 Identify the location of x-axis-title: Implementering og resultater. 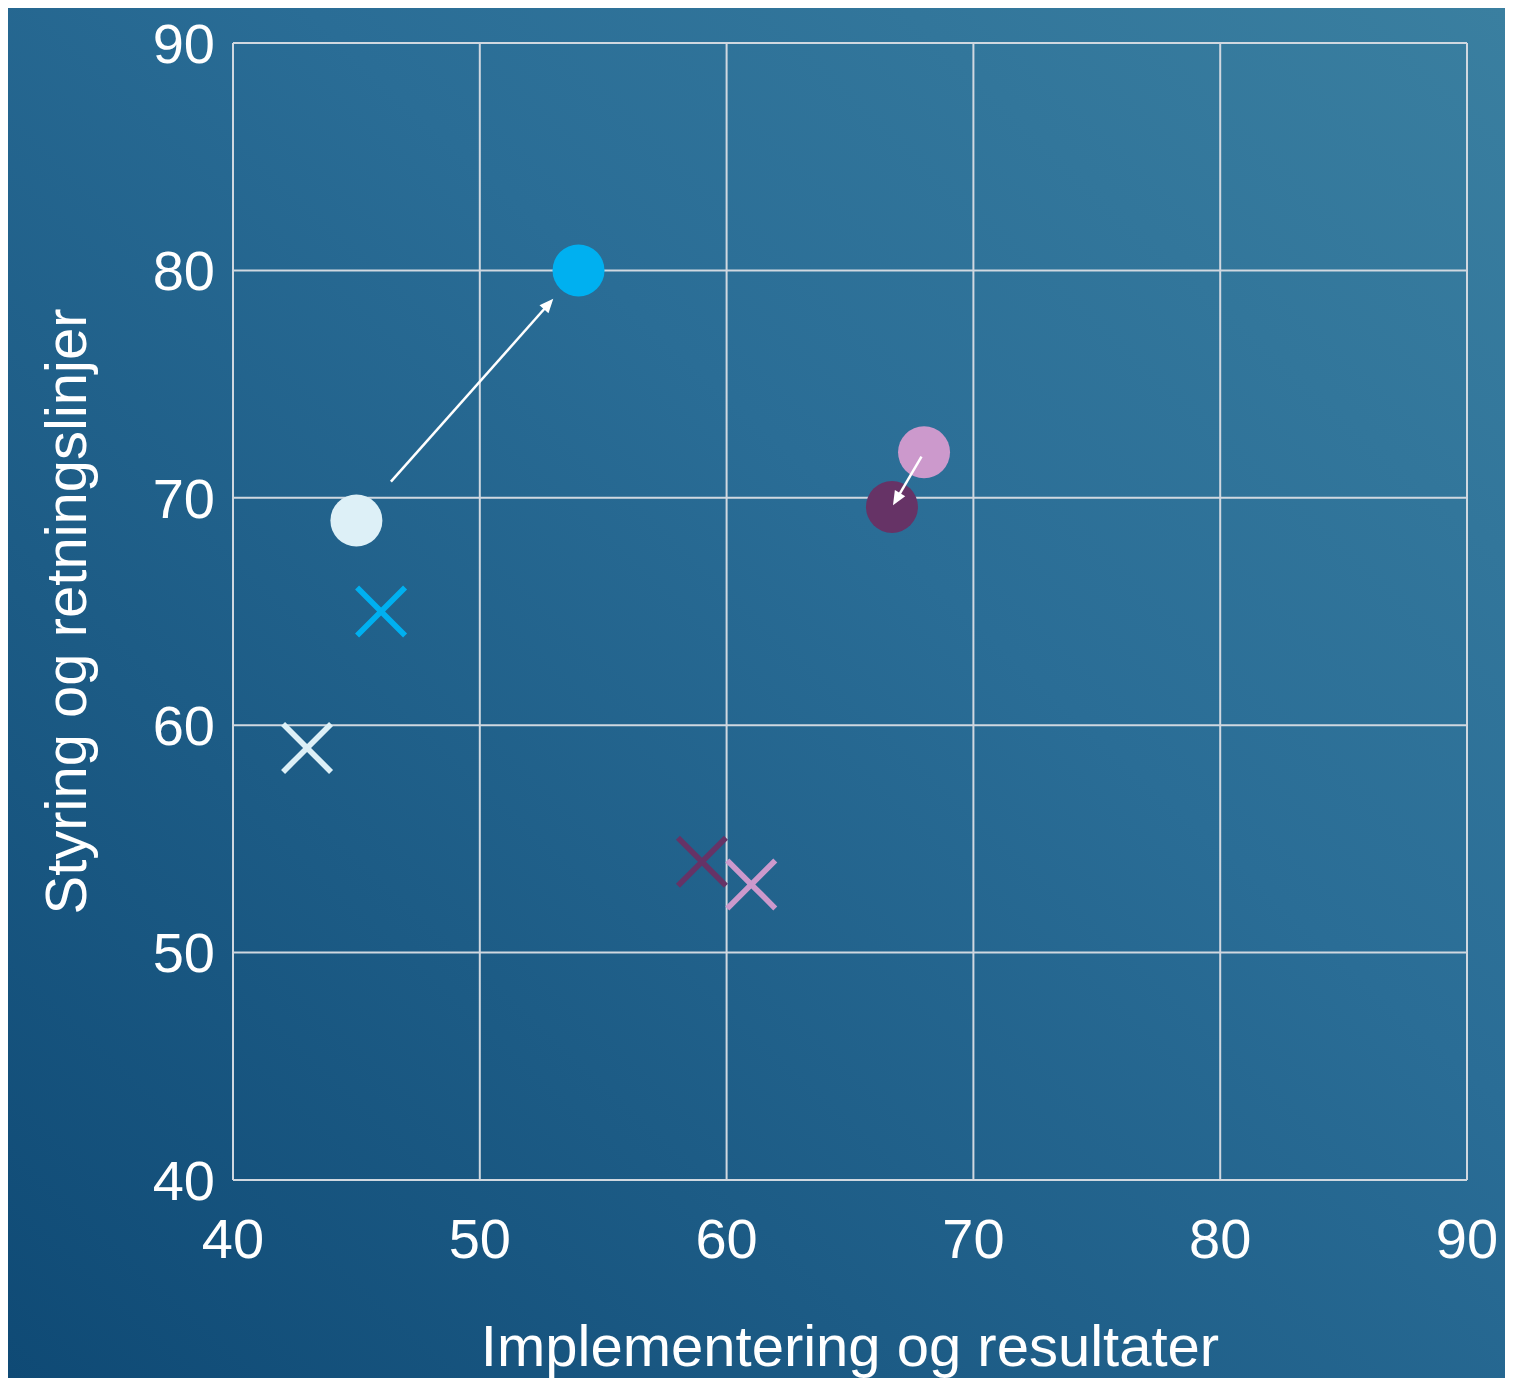
(850, 1345).